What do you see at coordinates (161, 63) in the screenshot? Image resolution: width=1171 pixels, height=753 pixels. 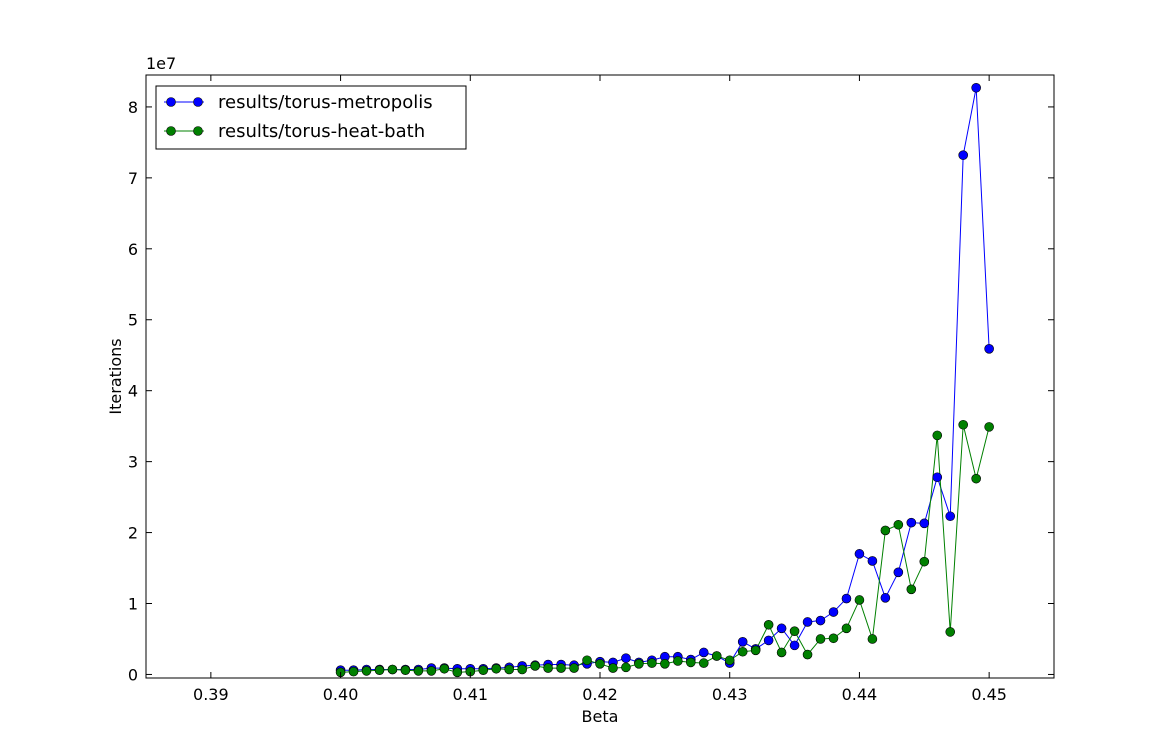 I see `y-offset-label: 1e7` at bounding box center [161, 63].